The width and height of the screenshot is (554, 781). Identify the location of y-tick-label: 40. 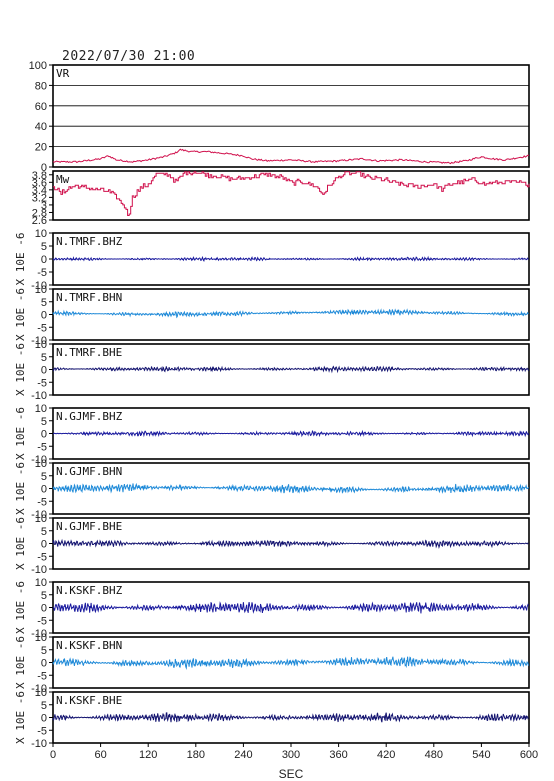
(41, 127).